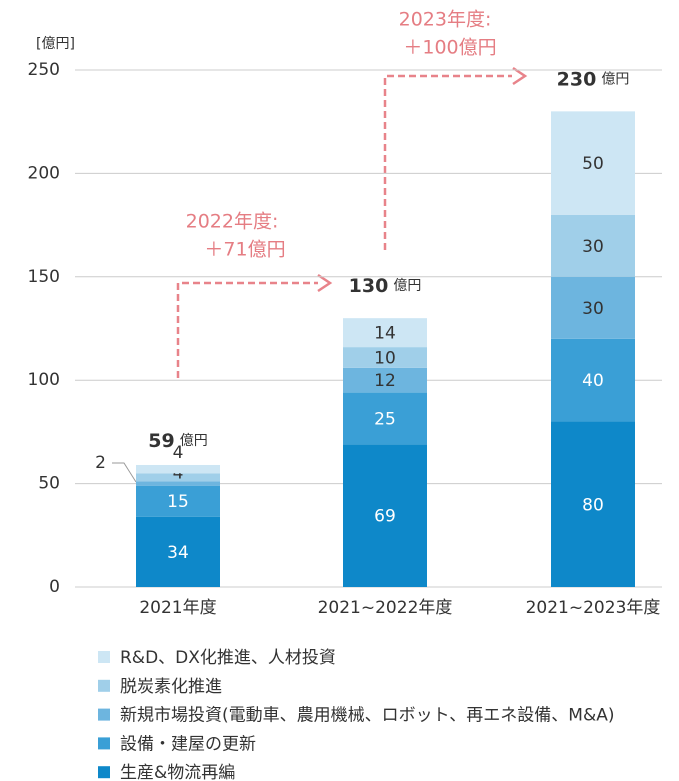  Describe the element at coordinates (44, 380) in the screenshot. I see `y-tick-label: 100` at that location.